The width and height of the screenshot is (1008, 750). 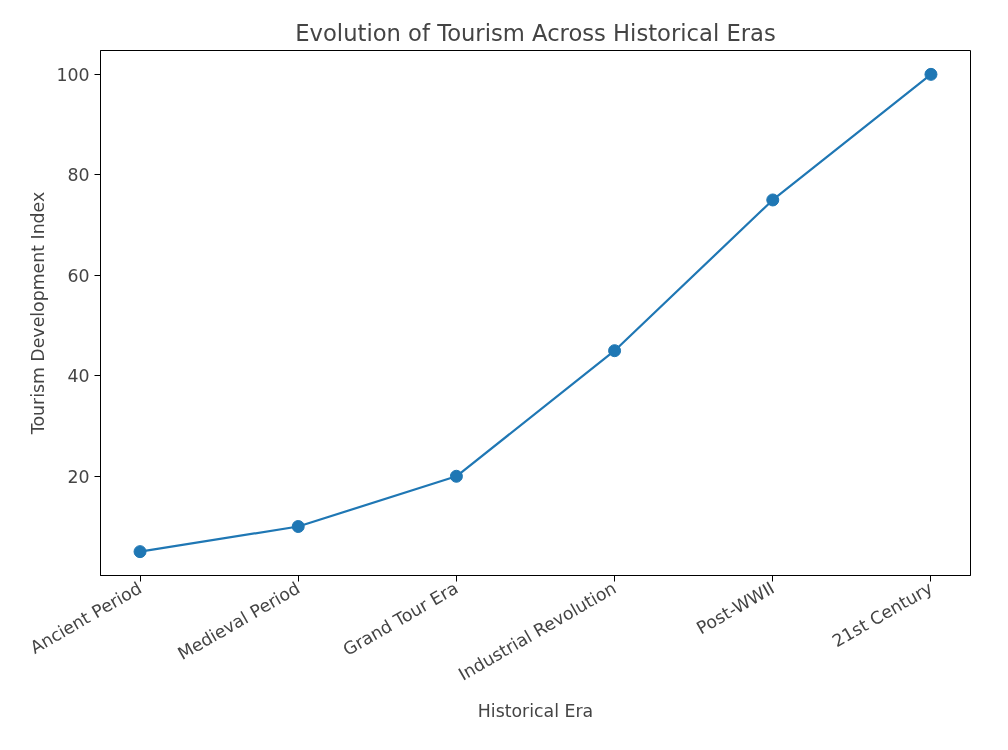 What do you see at coordinates (73, 74) in the screenshot?
I see `y-tick-label: 100` at bounding box center [73, 74].